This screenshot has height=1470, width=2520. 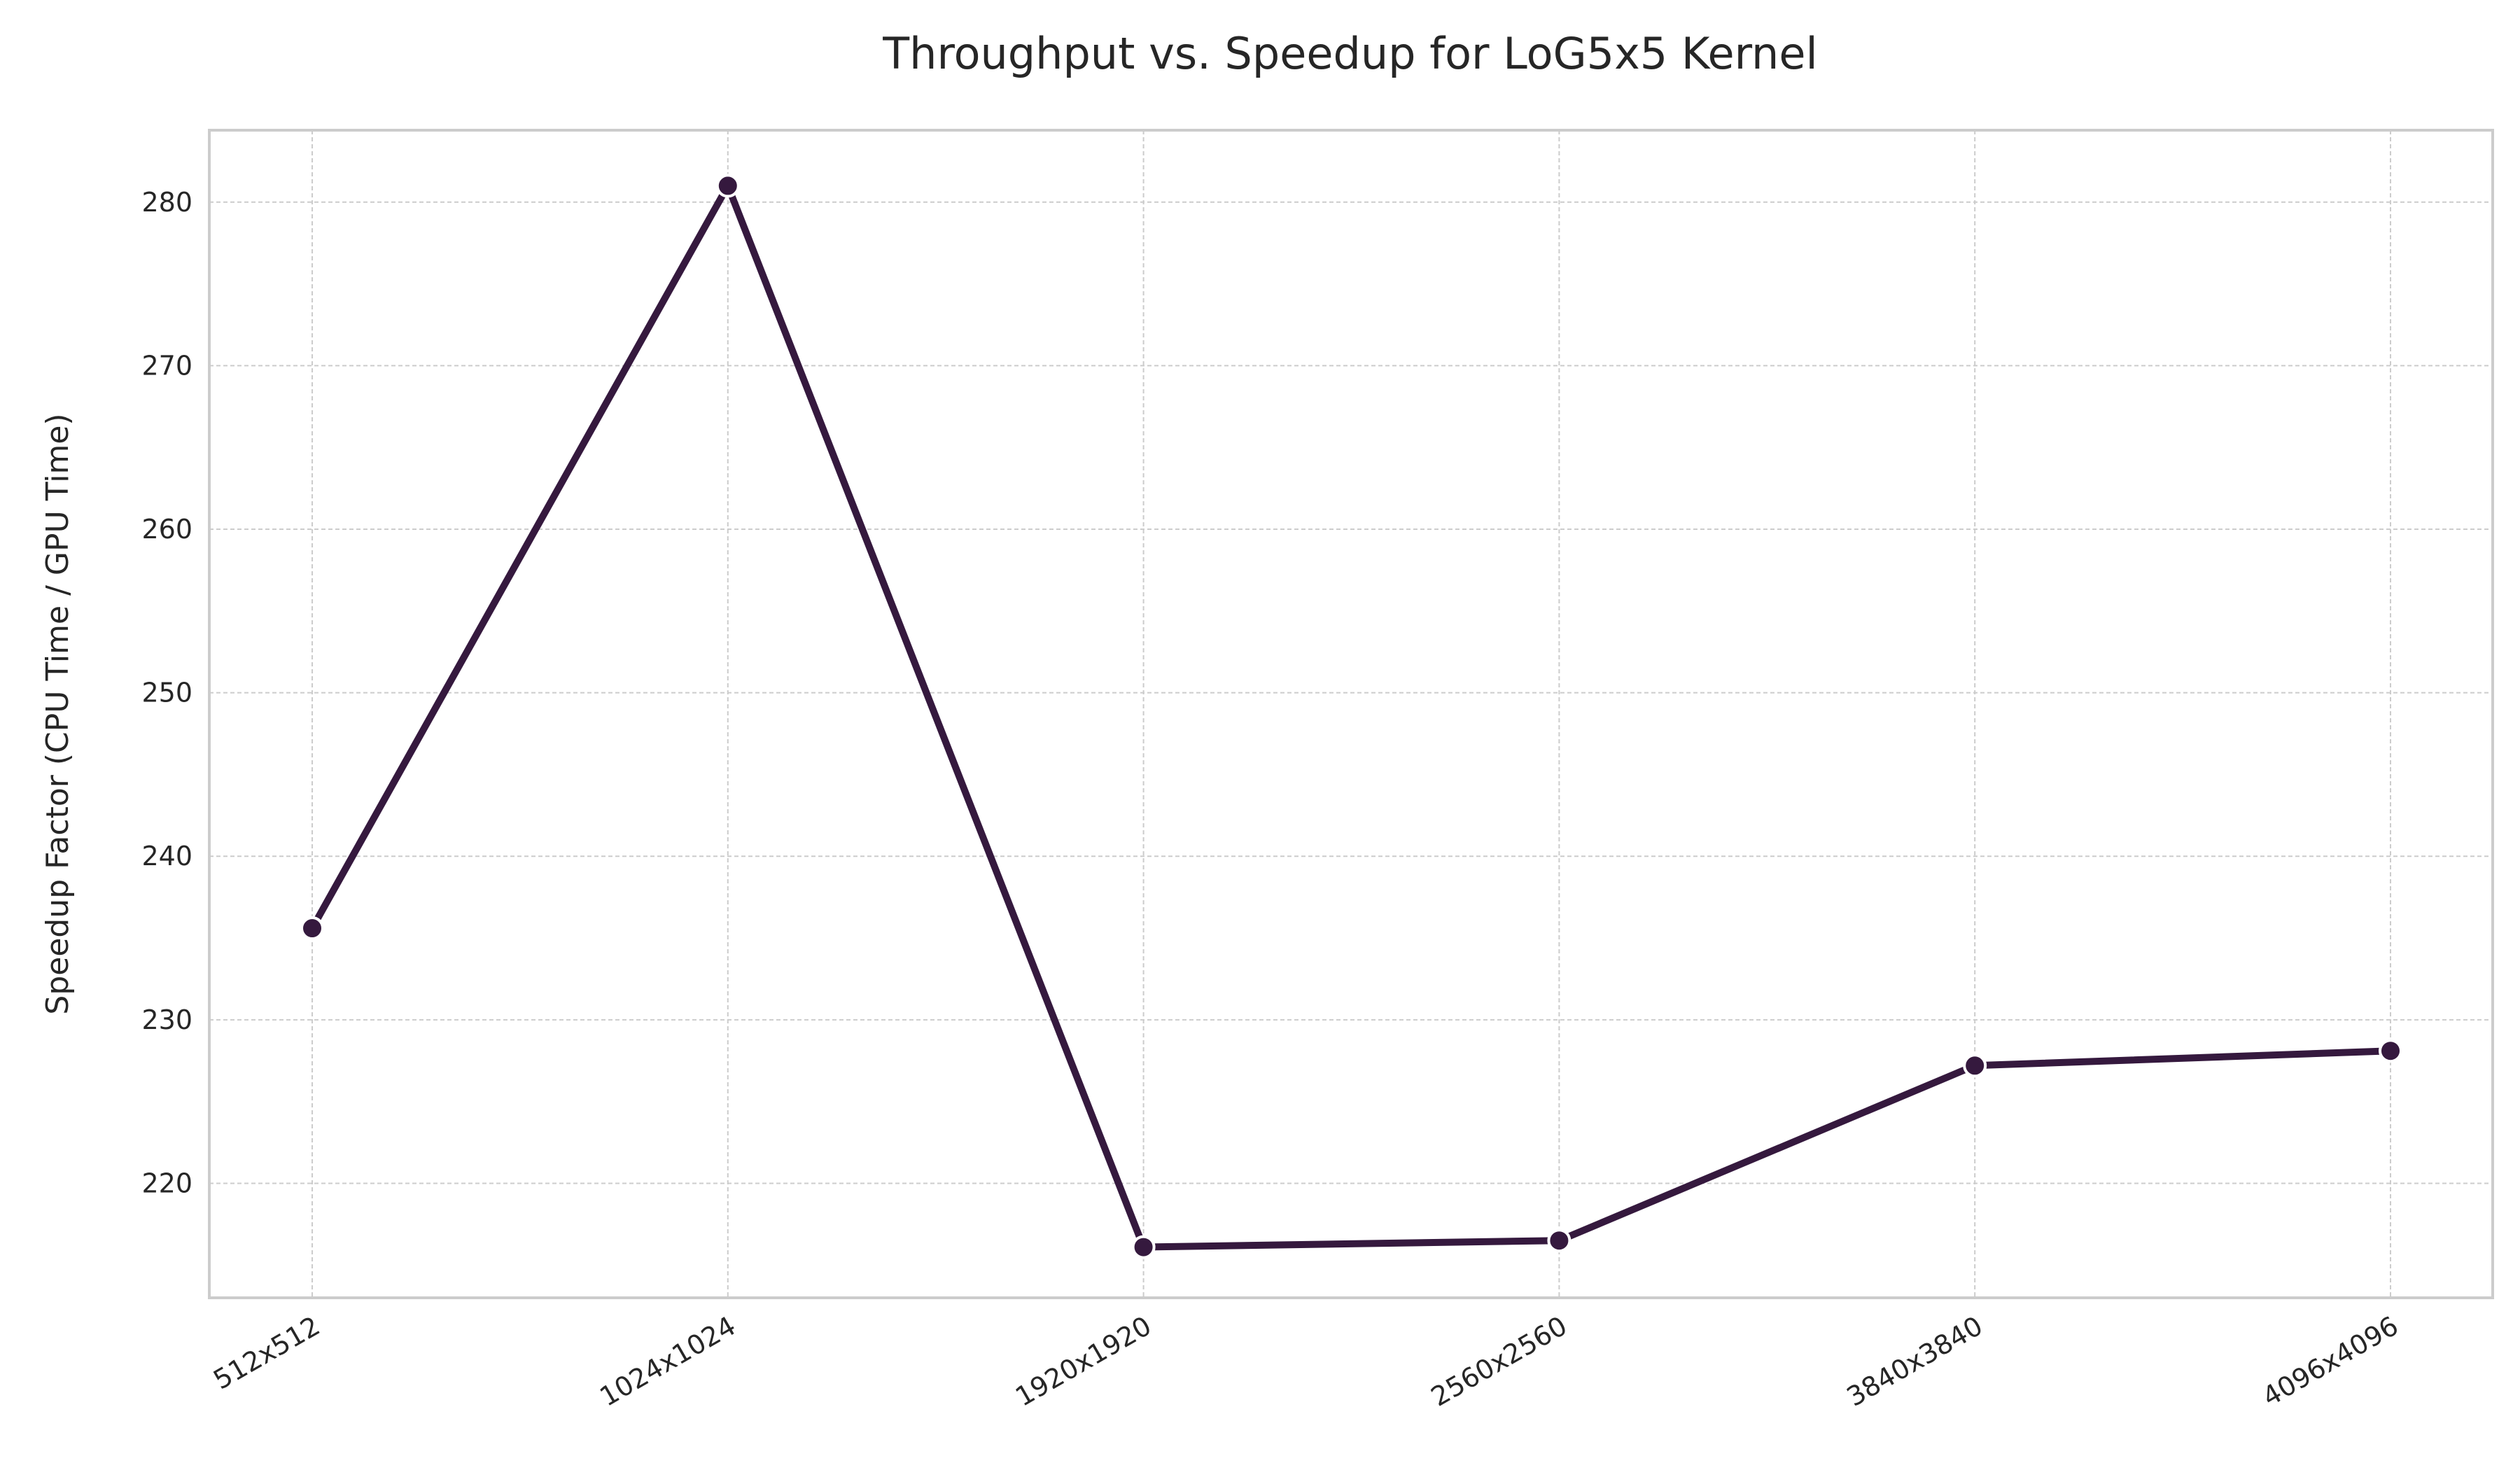 What do you see at coordinates (667, 1361) in the screenshot?
I see `x-tick-label: 1024x1024` at bounding box center [667, 1361].